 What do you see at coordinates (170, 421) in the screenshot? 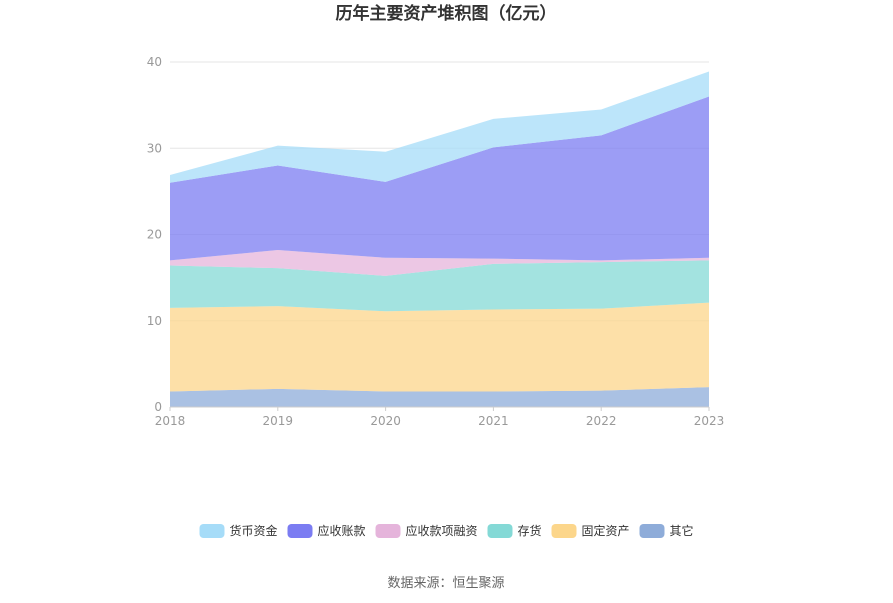
I see `x-tick-label: 2018` at bounding box center [170, 421].